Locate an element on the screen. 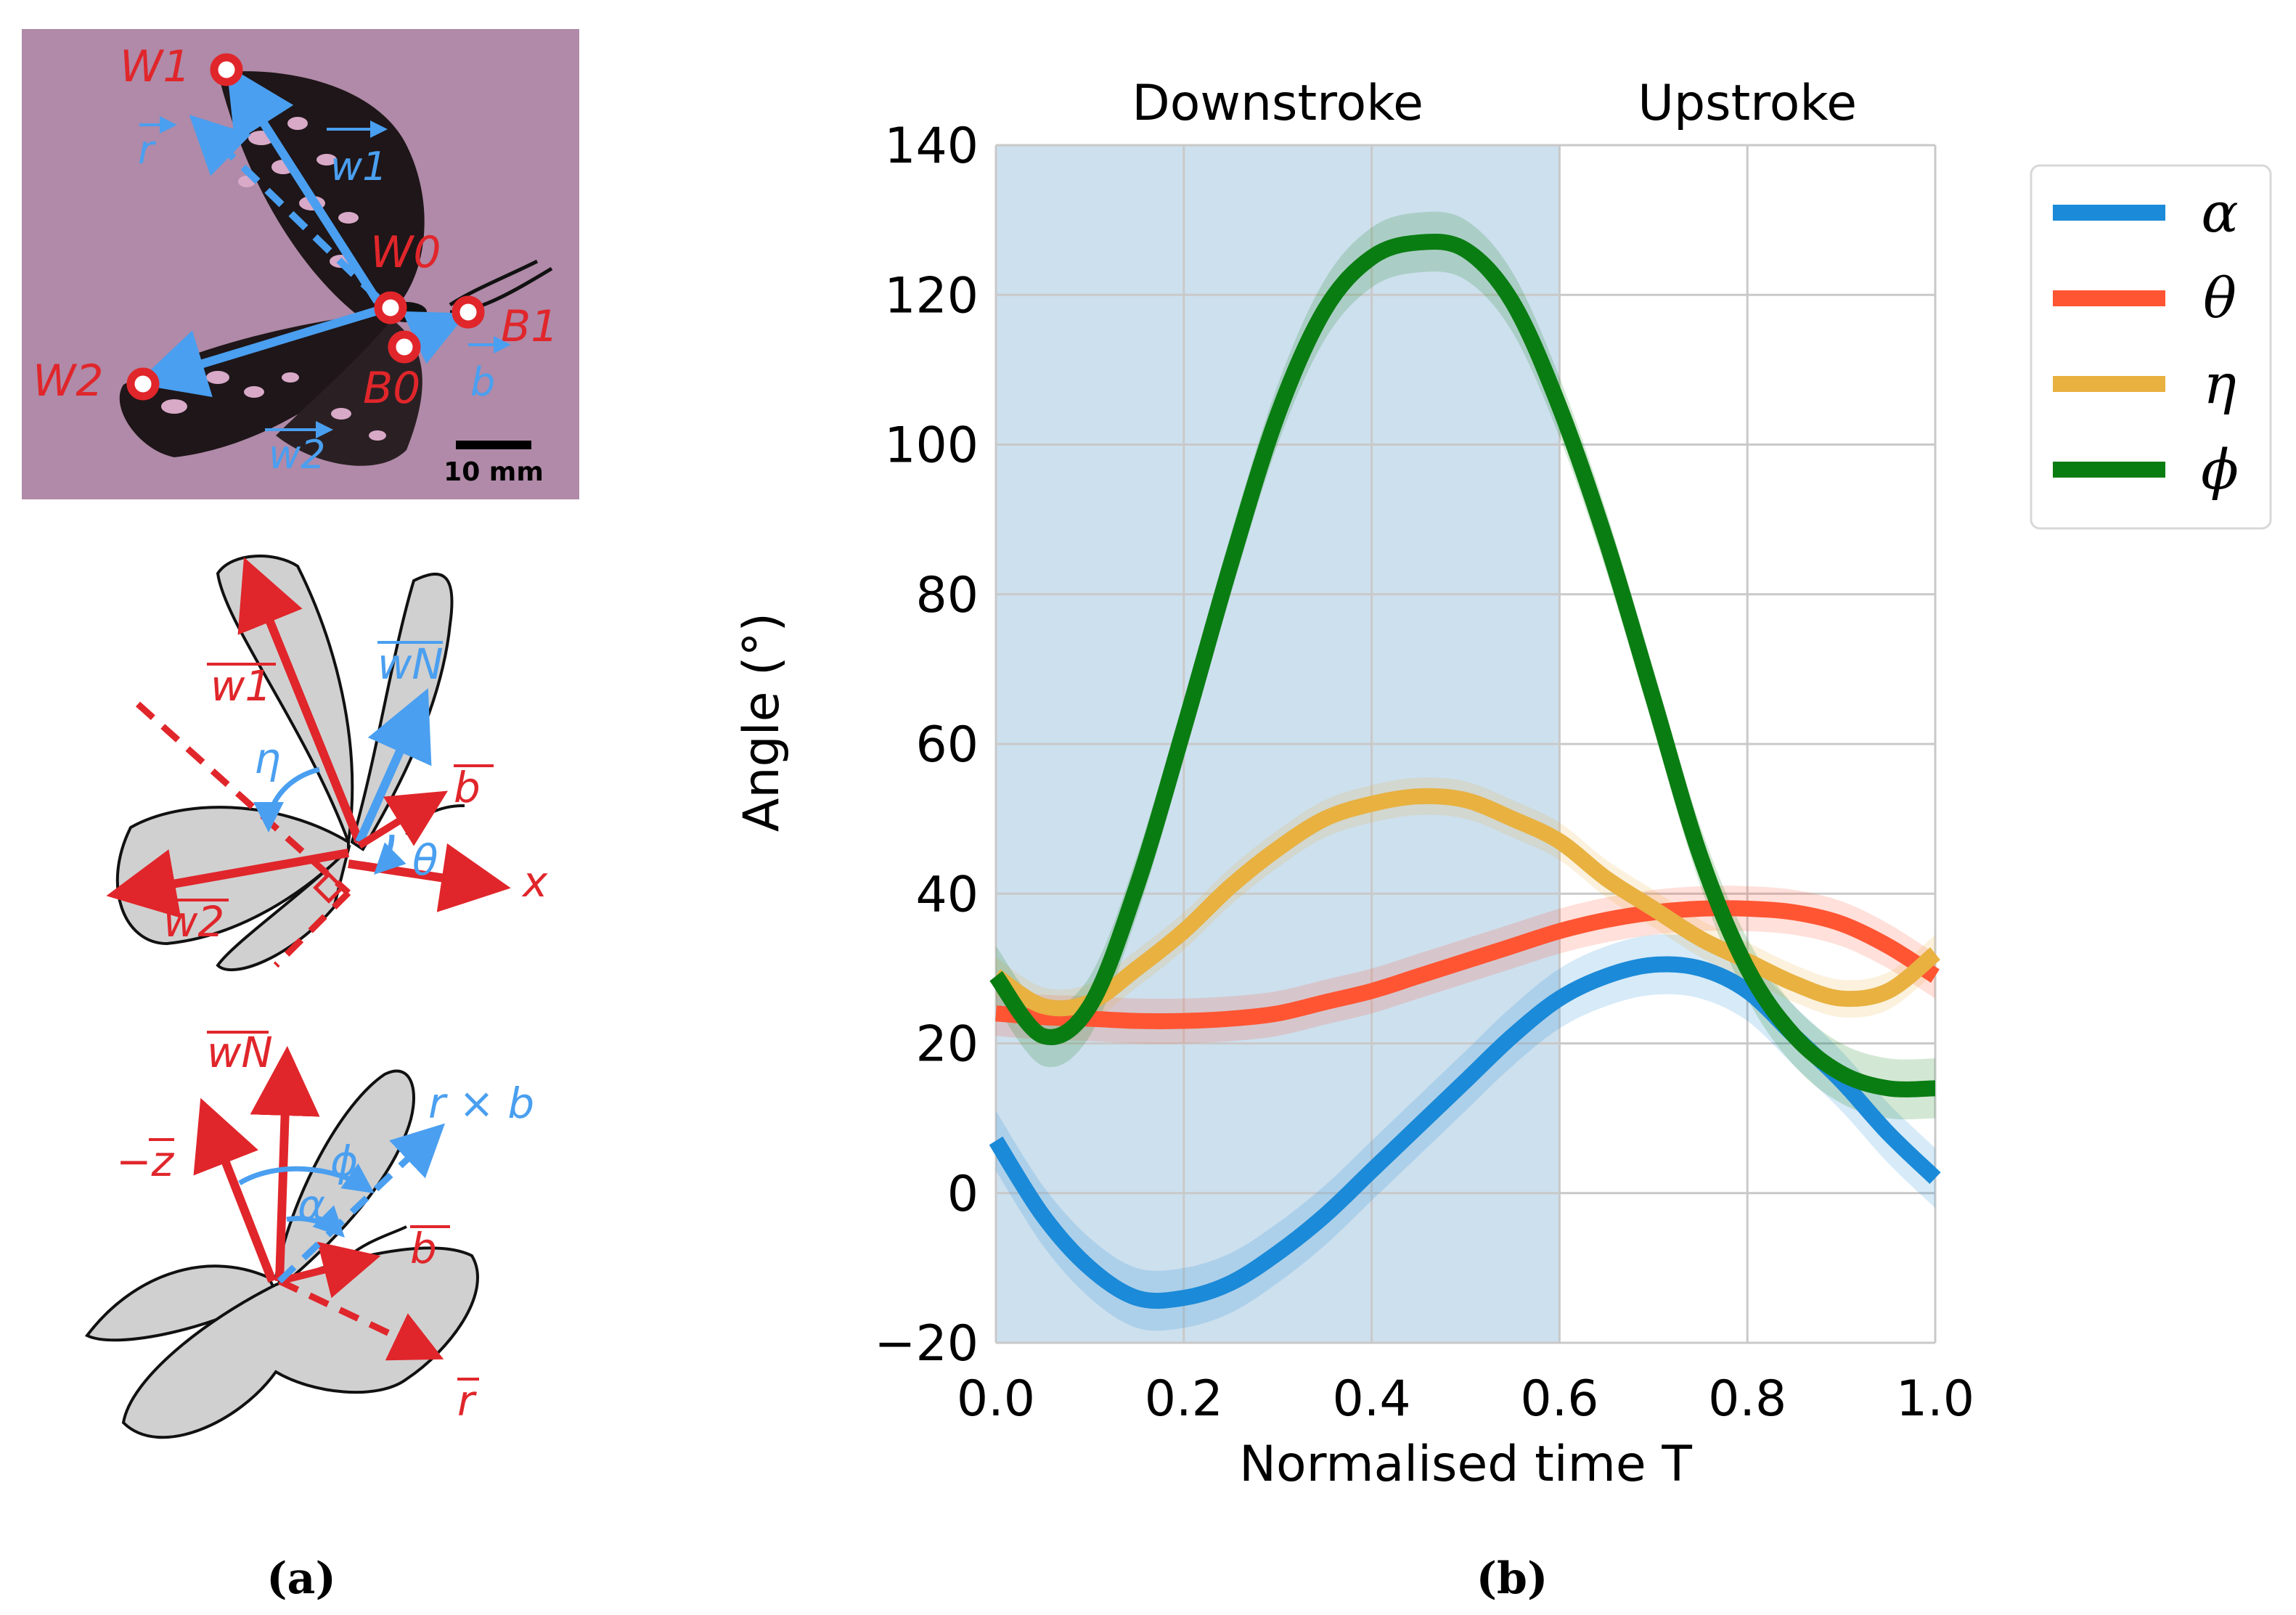 The width and height of the screenshot is (2296, 1615). alpha-label: α is located at coordinates (311, 1205).